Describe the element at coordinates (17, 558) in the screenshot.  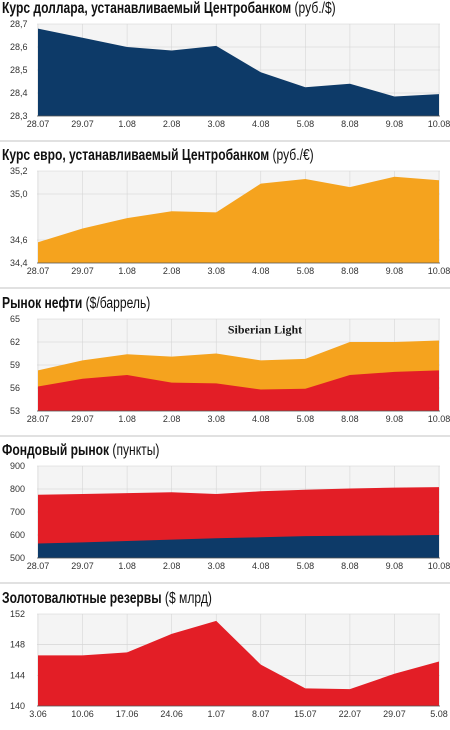
I see `y-tick-label: 500` at that location.